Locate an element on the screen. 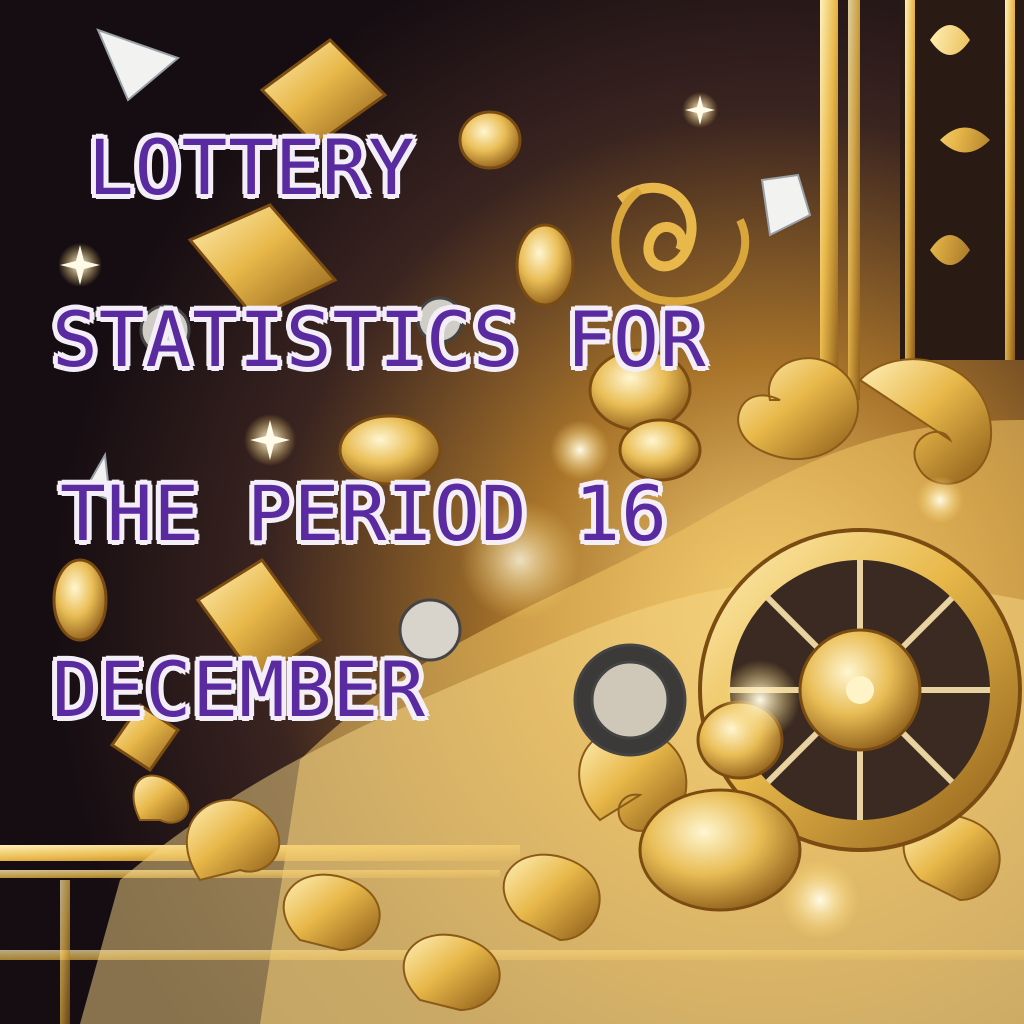  headline-line-4: DECEMBER is located at coordinates (239, 689).